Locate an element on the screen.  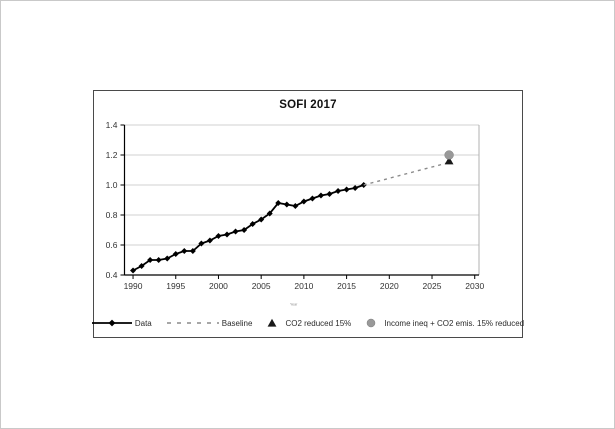
legend-item-co2: CO2 reduced 15% is located at coordinates (309, 323).